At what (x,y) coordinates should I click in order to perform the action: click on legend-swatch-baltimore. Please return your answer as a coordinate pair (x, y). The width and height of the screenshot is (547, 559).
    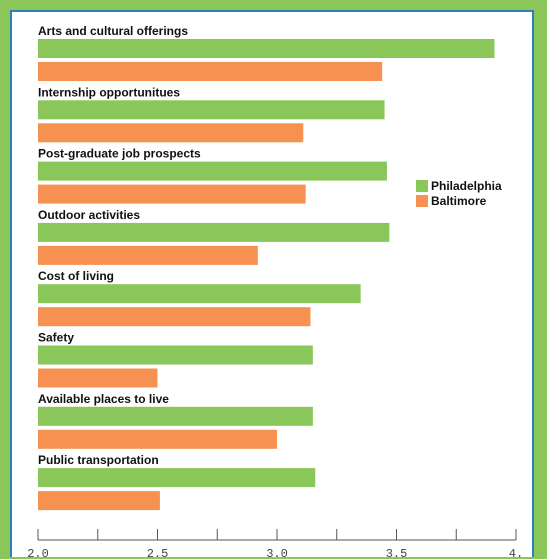
    Looking at the image, I should click on (422, 201).